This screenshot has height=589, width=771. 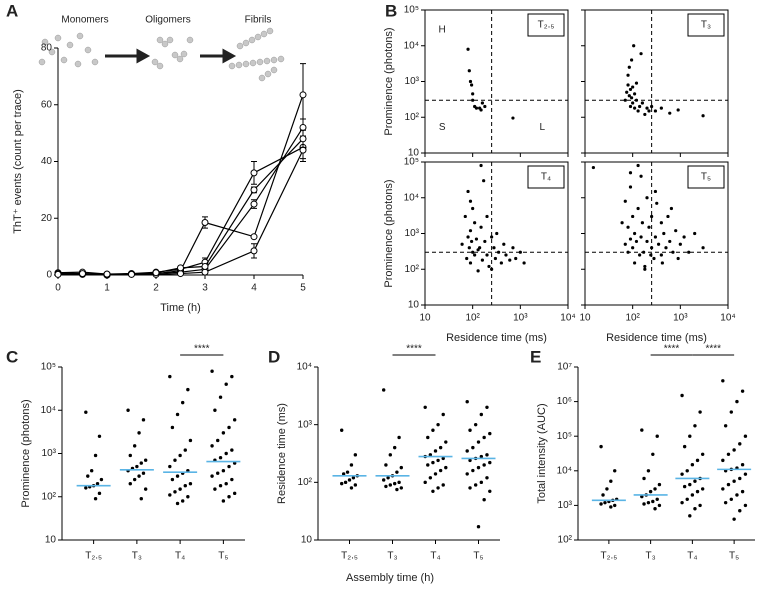 What do you see at coordinates (546, 177) in the screenshot?
I see `panel-title: T₄` at bounding box center [546, 177].